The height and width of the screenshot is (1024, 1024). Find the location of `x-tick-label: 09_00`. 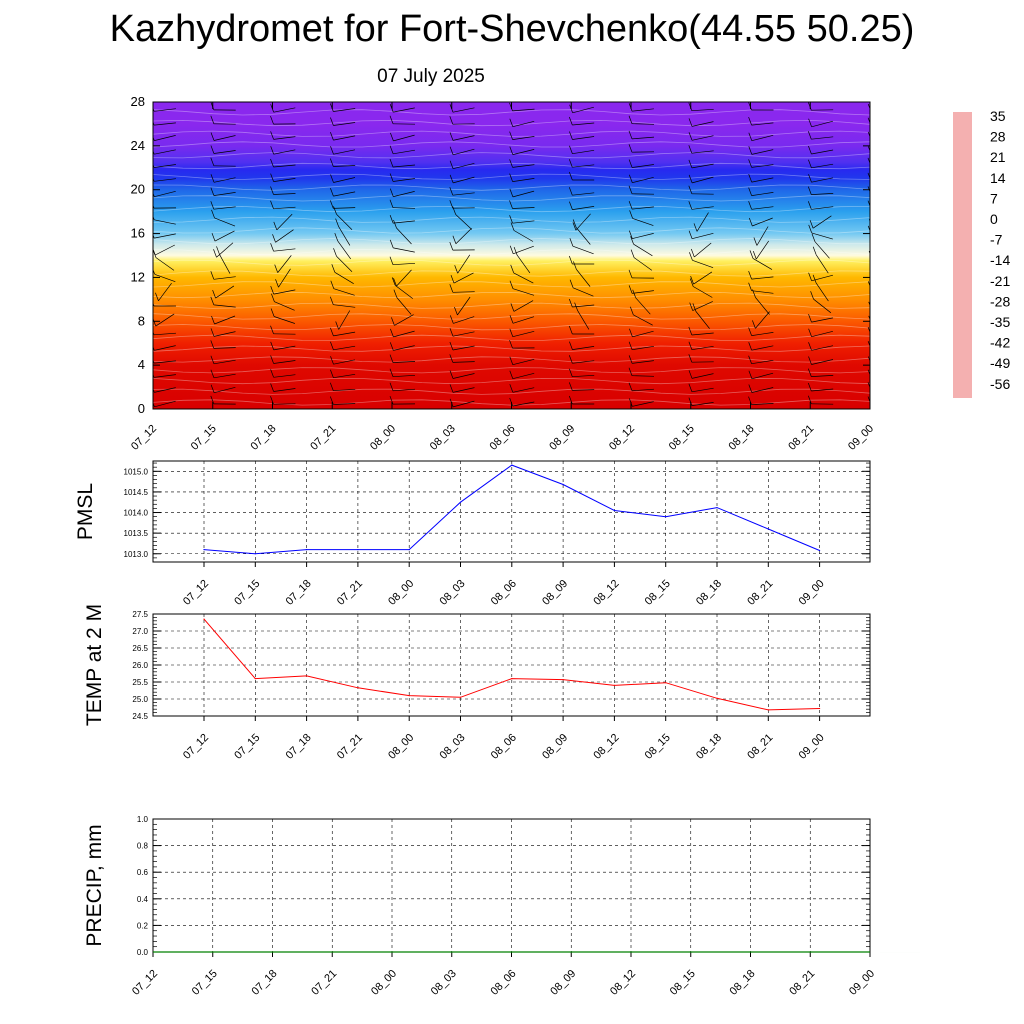

x-tick-label: 09_00 is located at coordinates (861, 438).